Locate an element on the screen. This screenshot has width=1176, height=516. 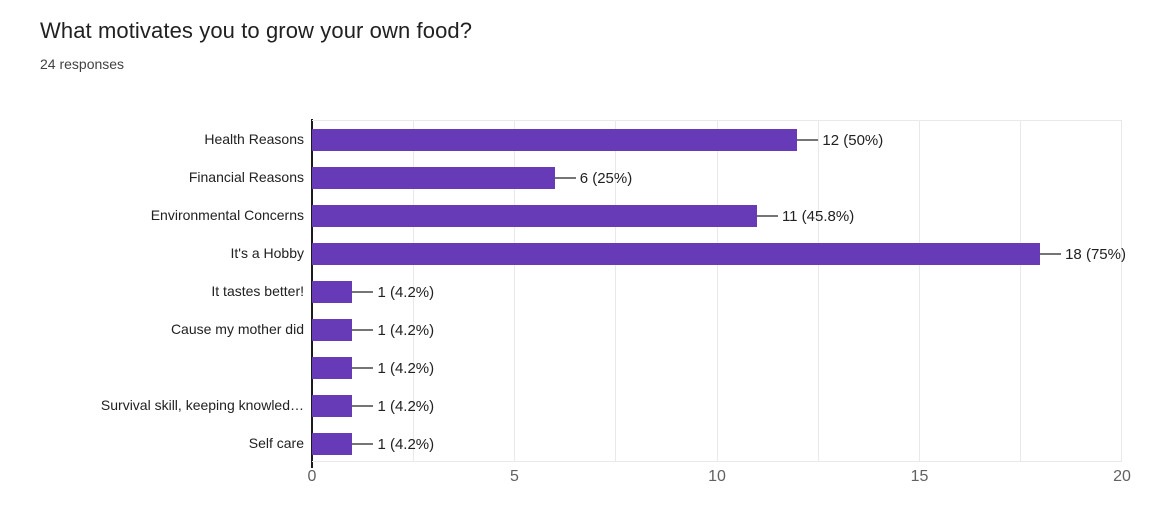
category-label: It tastes better! is located at coordinates (257, 291).